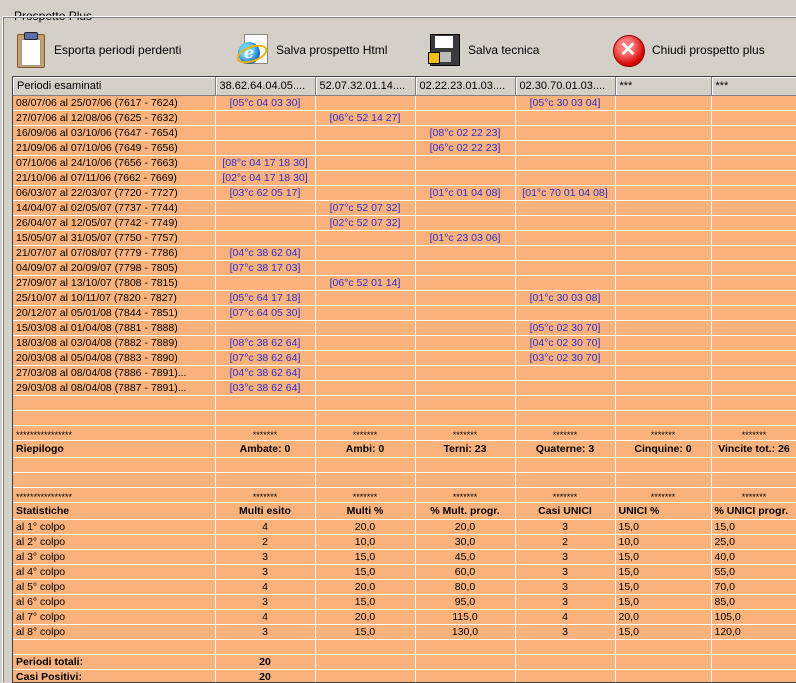 This screenshot has height=683, width=796. What do you see at coordinates (465, 602) in the screenshot?
I see `stats-value: 95,0` at bounding box center [465, 602].